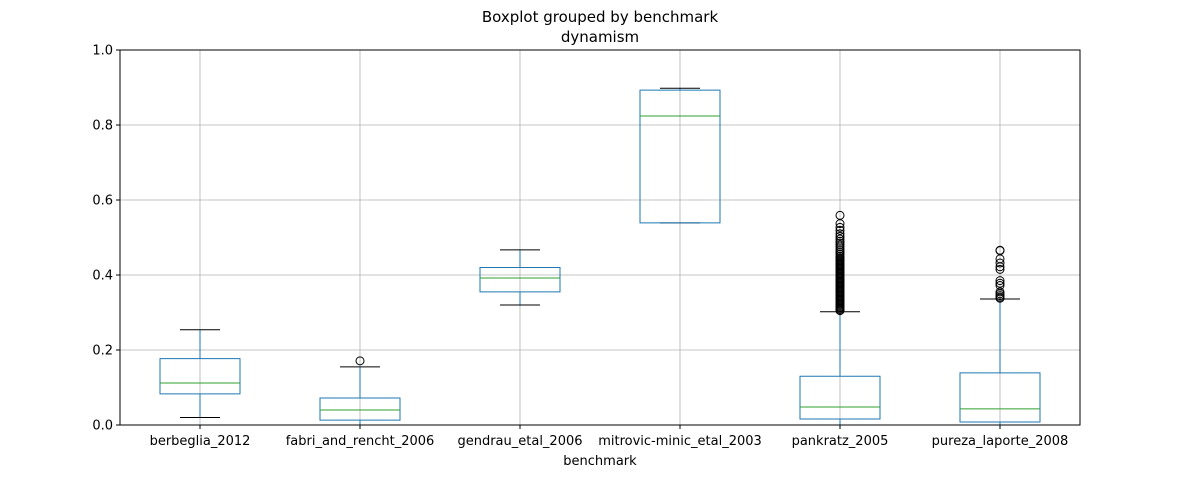 The height and width of the screenshot is (500, 1200). I want to click on y-axis-ticks: 0.0 0.2 0.4 0.6 0.8 1.0, so click(106, 239).